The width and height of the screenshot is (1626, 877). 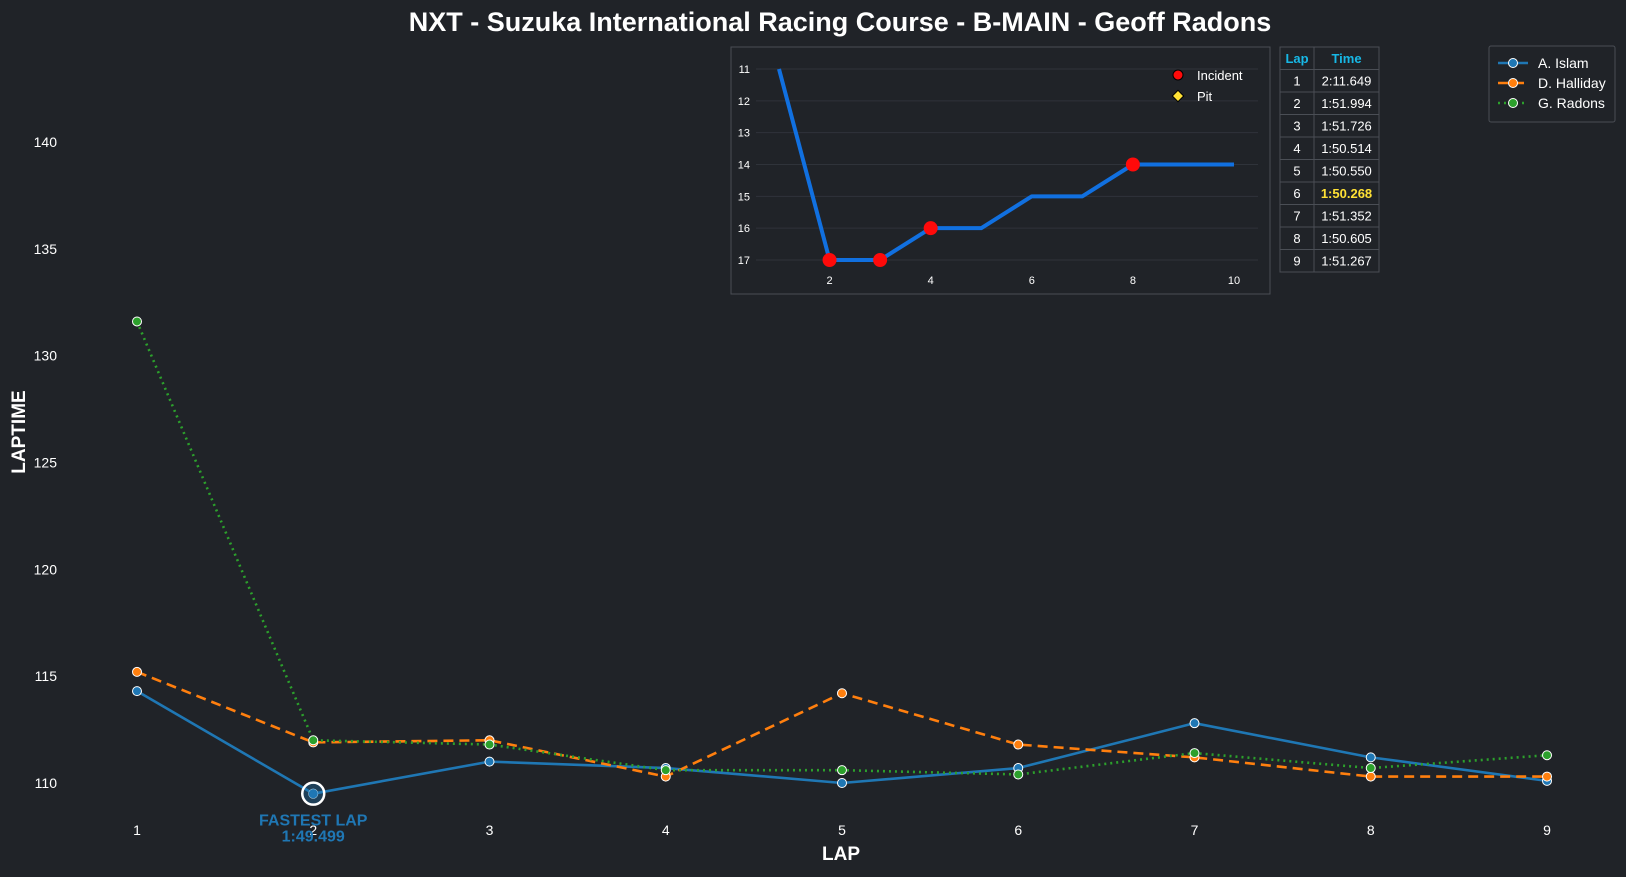 I want to click on table-time-cell: 1:50.550, so click(x=1346, y=171).